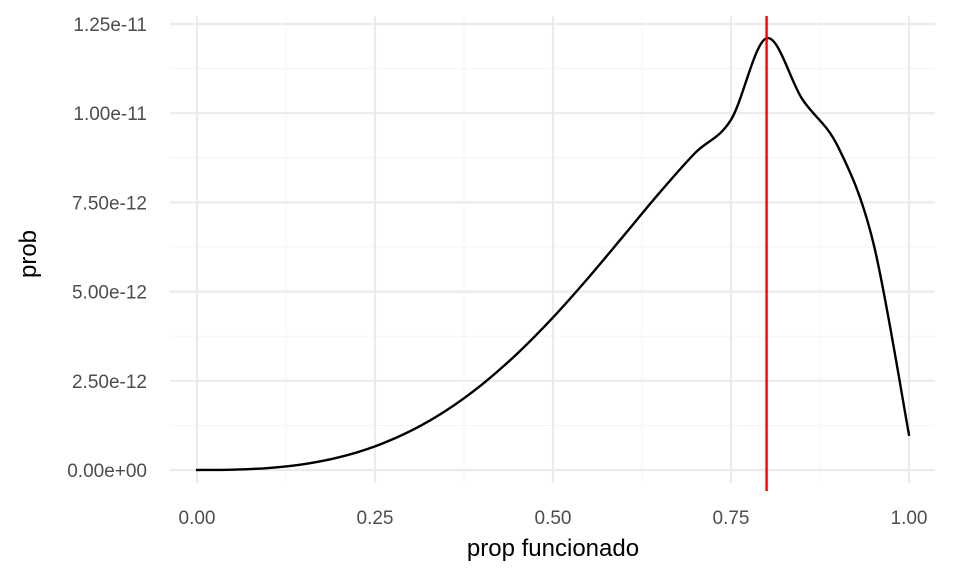  Describe the element at coordinates (909, 518) in the screenshot. I see `x-tick-label-4: 1.00` at that location.